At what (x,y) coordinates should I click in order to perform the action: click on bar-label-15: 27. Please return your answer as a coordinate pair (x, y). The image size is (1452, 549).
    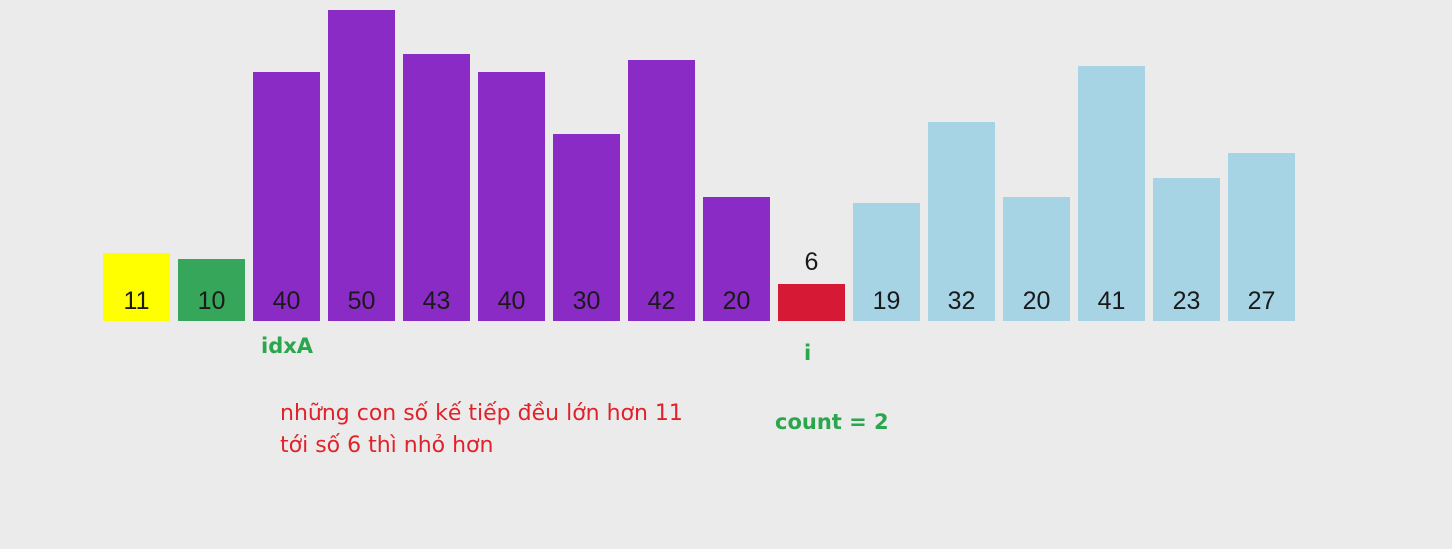
    Looking at the image, I should click on (1261, 301).